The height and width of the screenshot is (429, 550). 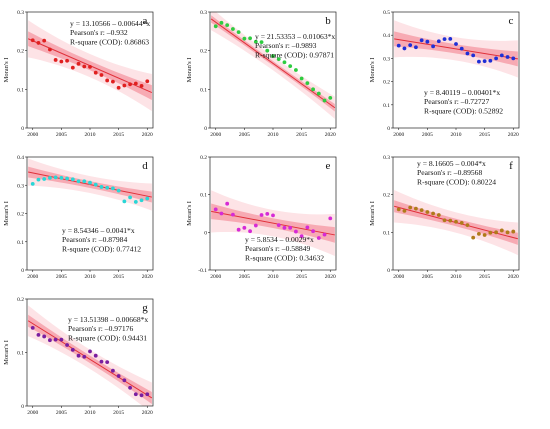 What do you see at coordinates (145, 308) in the screenshot?
I see `panel-letter: g` at bounding box center [145, 308].